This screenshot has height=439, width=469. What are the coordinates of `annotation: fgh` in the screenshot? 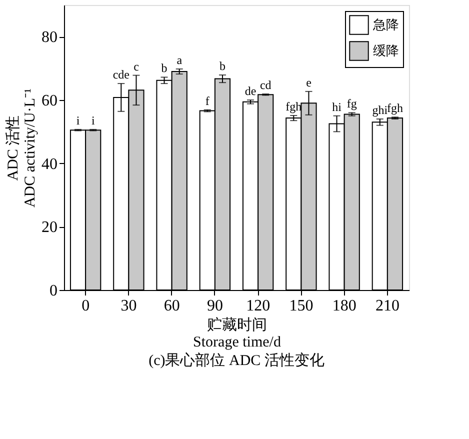 It's located at (394, 108).